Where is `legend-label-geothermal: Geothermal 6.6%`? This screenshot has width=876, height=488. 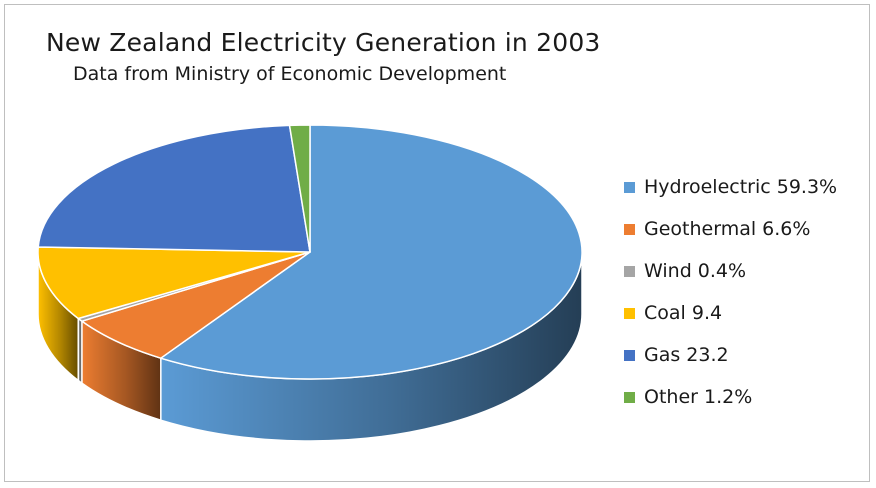
legend-label-geothermal: Geothermal 6.6% is located at coordinates (727, 229).